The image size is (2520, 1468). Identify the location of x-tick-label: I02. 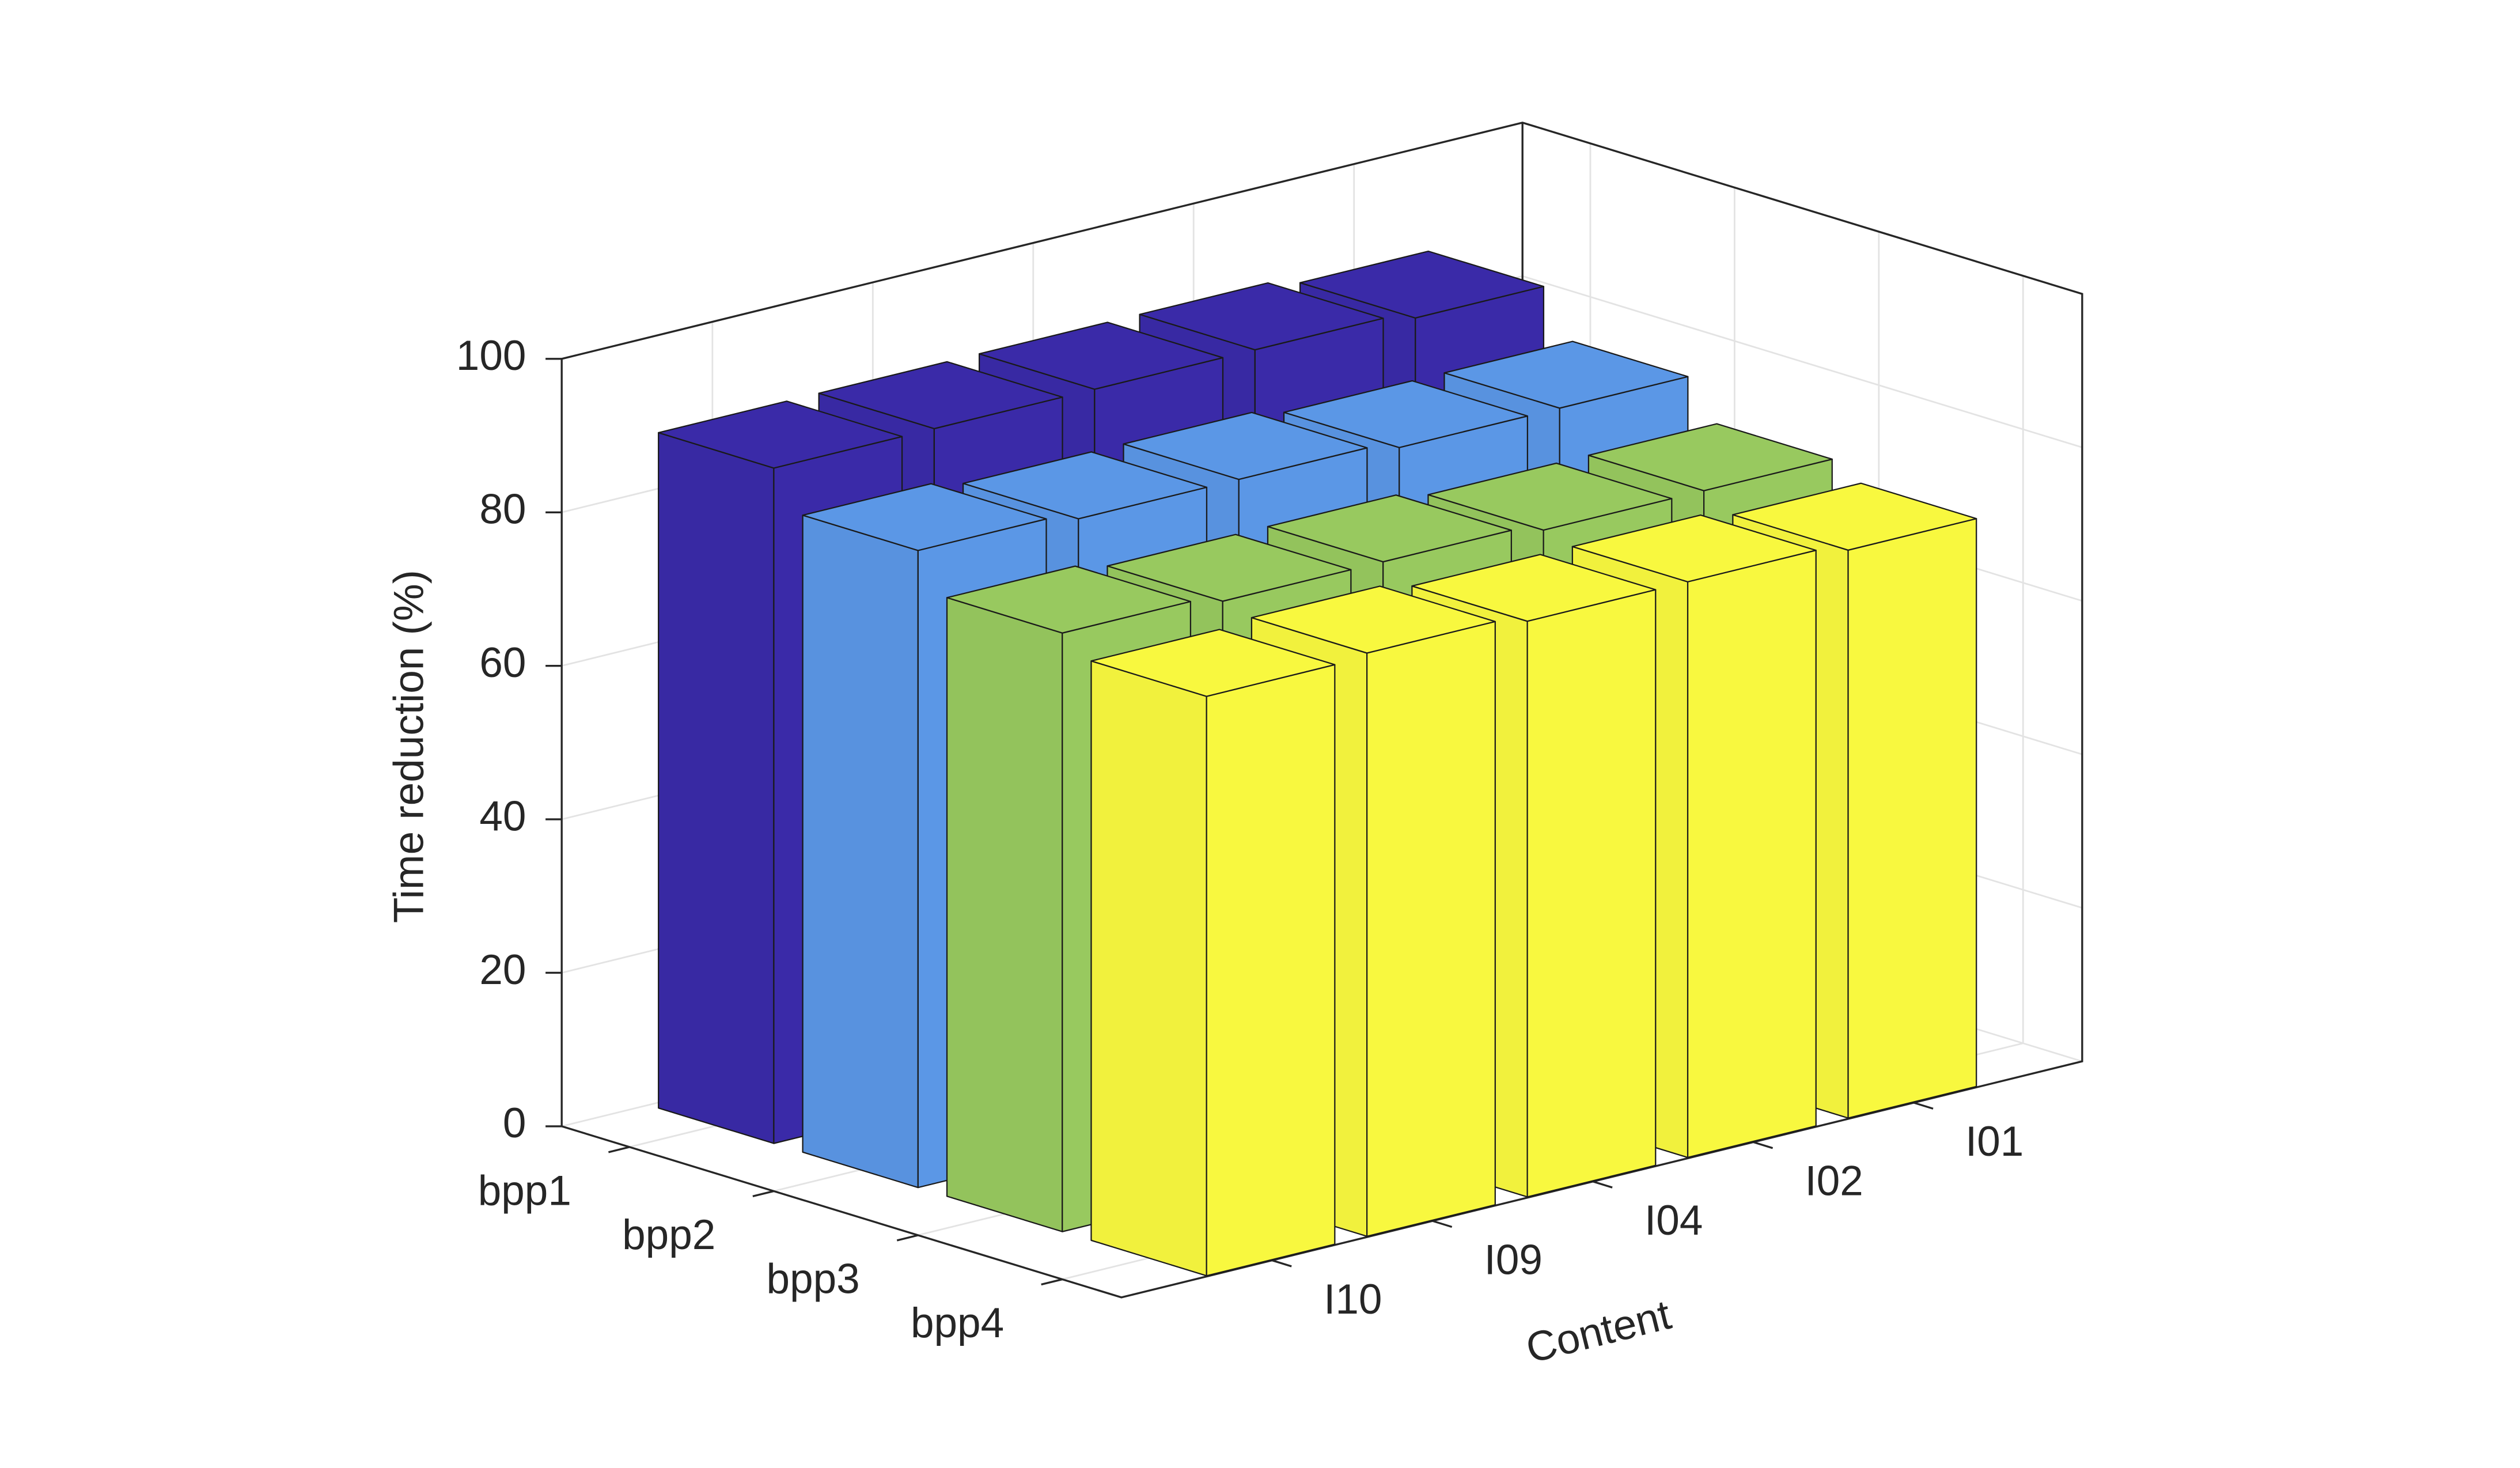
(1834, 1181).